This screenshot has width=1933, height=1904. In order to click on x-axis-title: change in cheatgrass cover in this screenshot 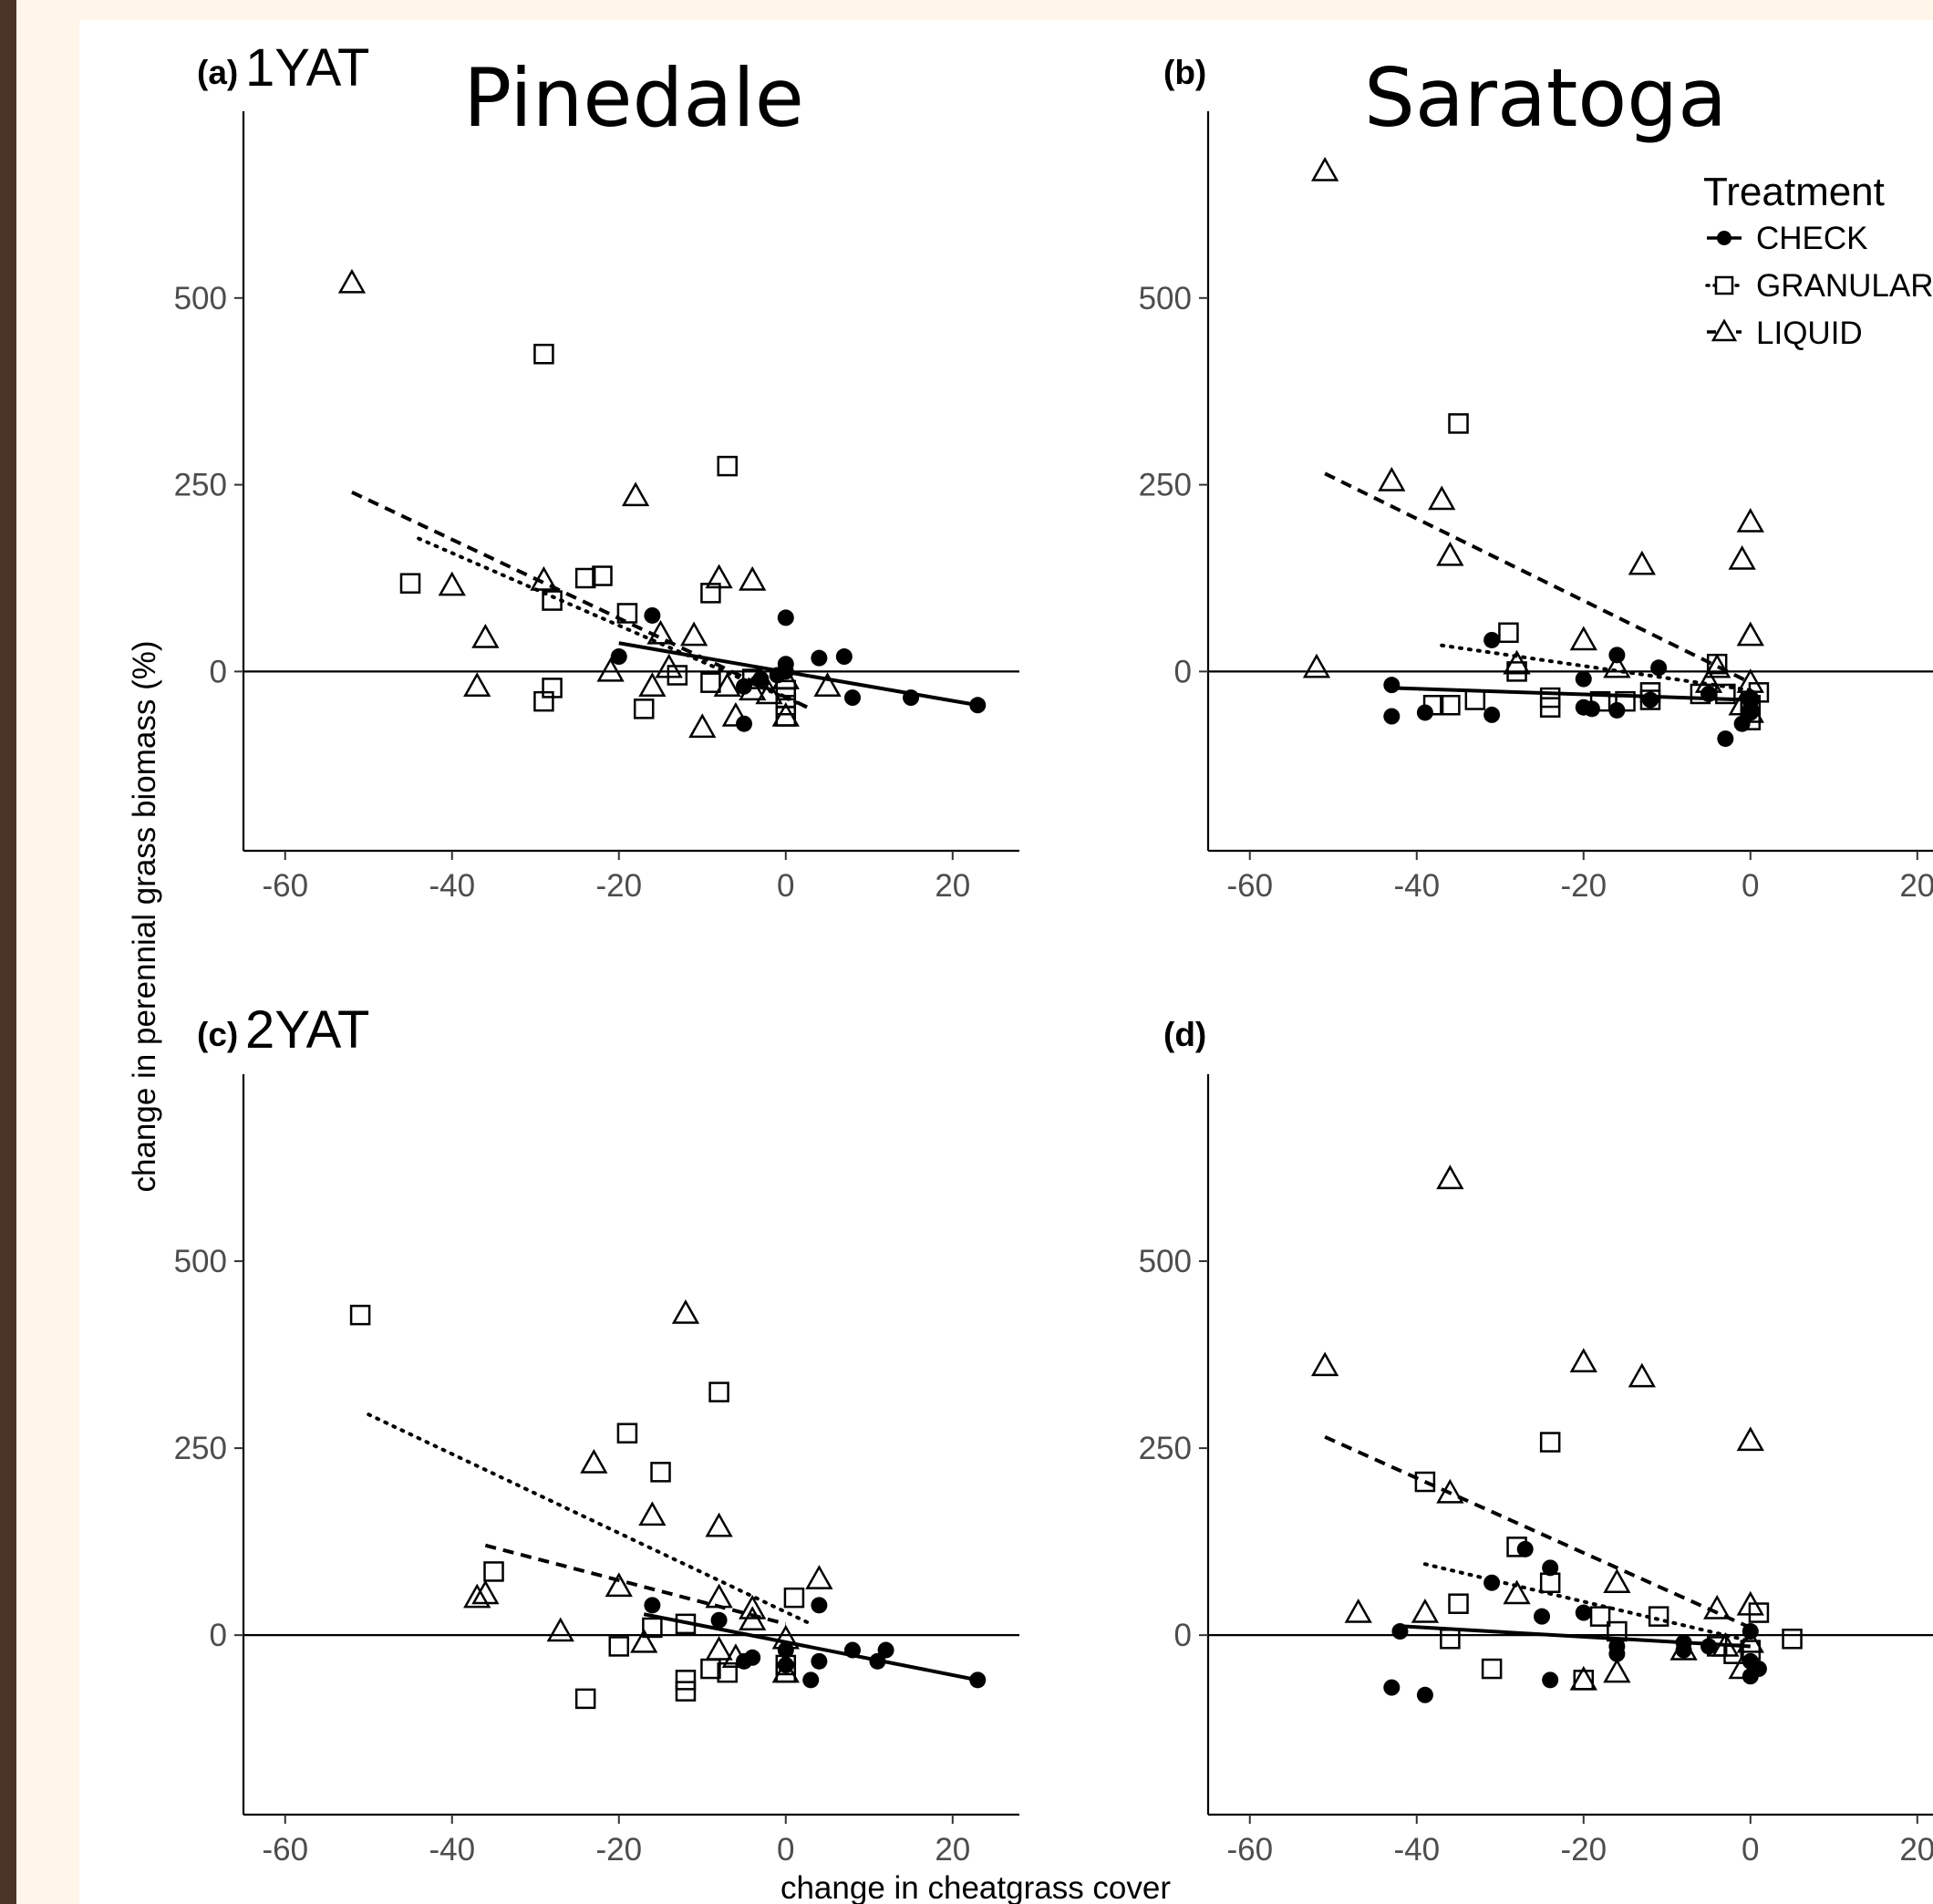, I will do `click(975, 1887)`.